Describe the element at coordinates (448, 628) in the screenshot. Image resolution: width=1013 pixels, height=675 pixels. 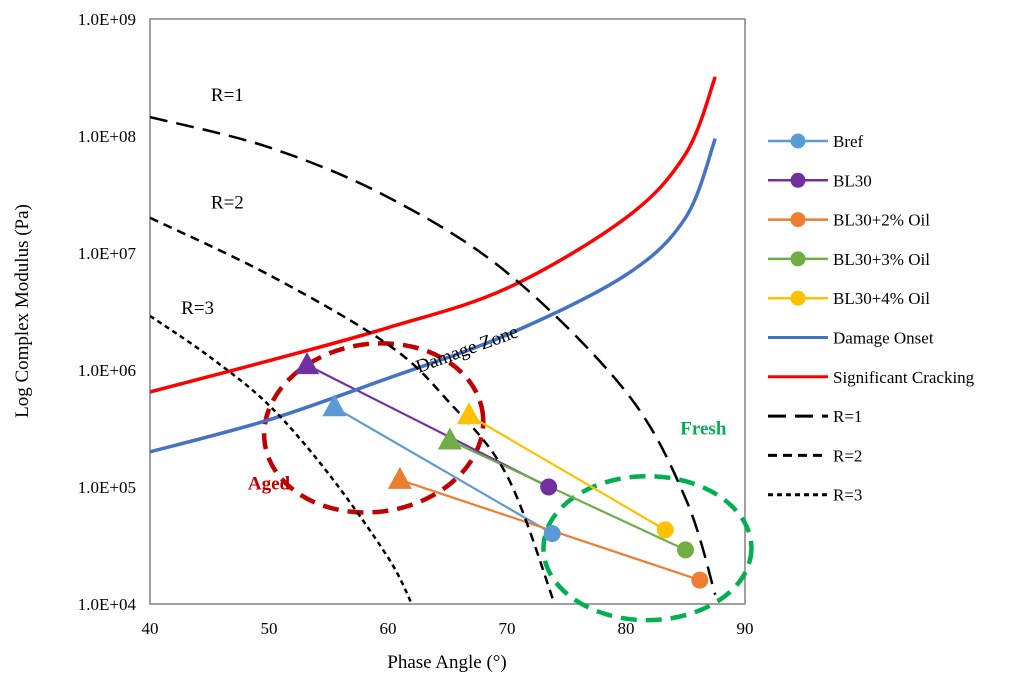
I see `x-axis-ticks: 40 50 60 70 80 90` at that location.